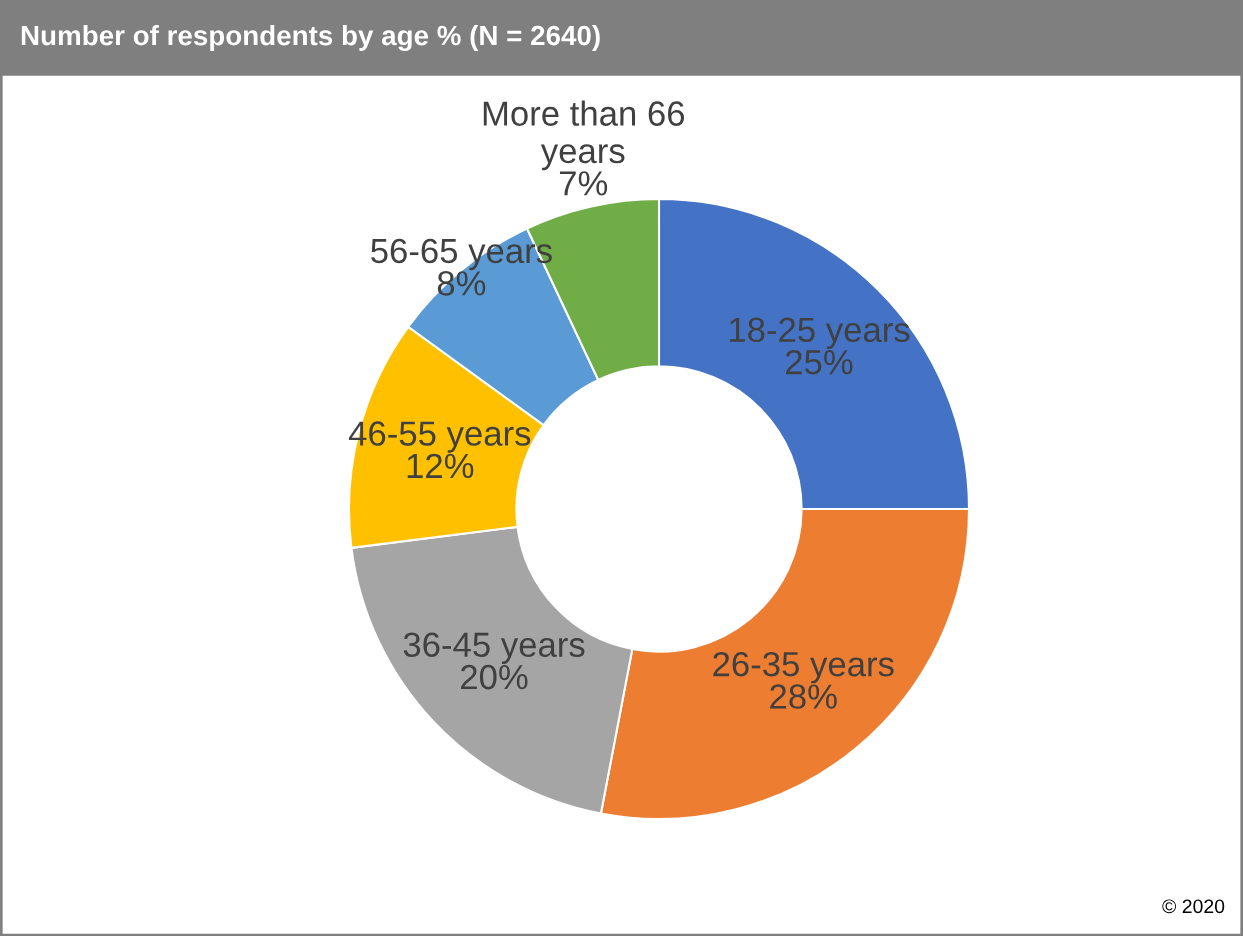 Image resolution: width=1243 pixels, height=936 pixels. What do you see at coordinates (494, 677) in the screenshot?
I see `data-label: 20%` at bounding box center [494, 677].